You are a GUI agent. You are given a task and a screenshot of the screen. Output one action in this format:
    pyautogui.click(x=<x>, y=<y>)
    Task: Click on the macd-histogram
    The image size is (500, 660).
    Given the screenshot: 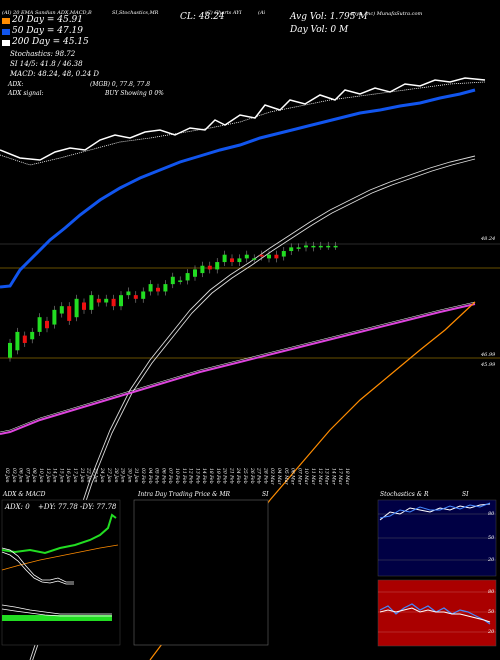 What is the action you would take?
    pyautogui.click(x=57, y=618)
    